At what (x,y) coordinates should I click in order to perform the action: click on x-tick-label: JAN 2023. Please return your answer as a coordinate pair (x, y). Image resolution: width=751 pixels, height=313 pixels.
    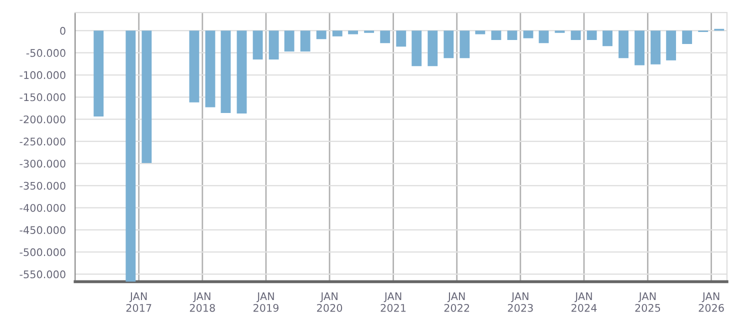
    Looking at the image, I should click on (520, 302).